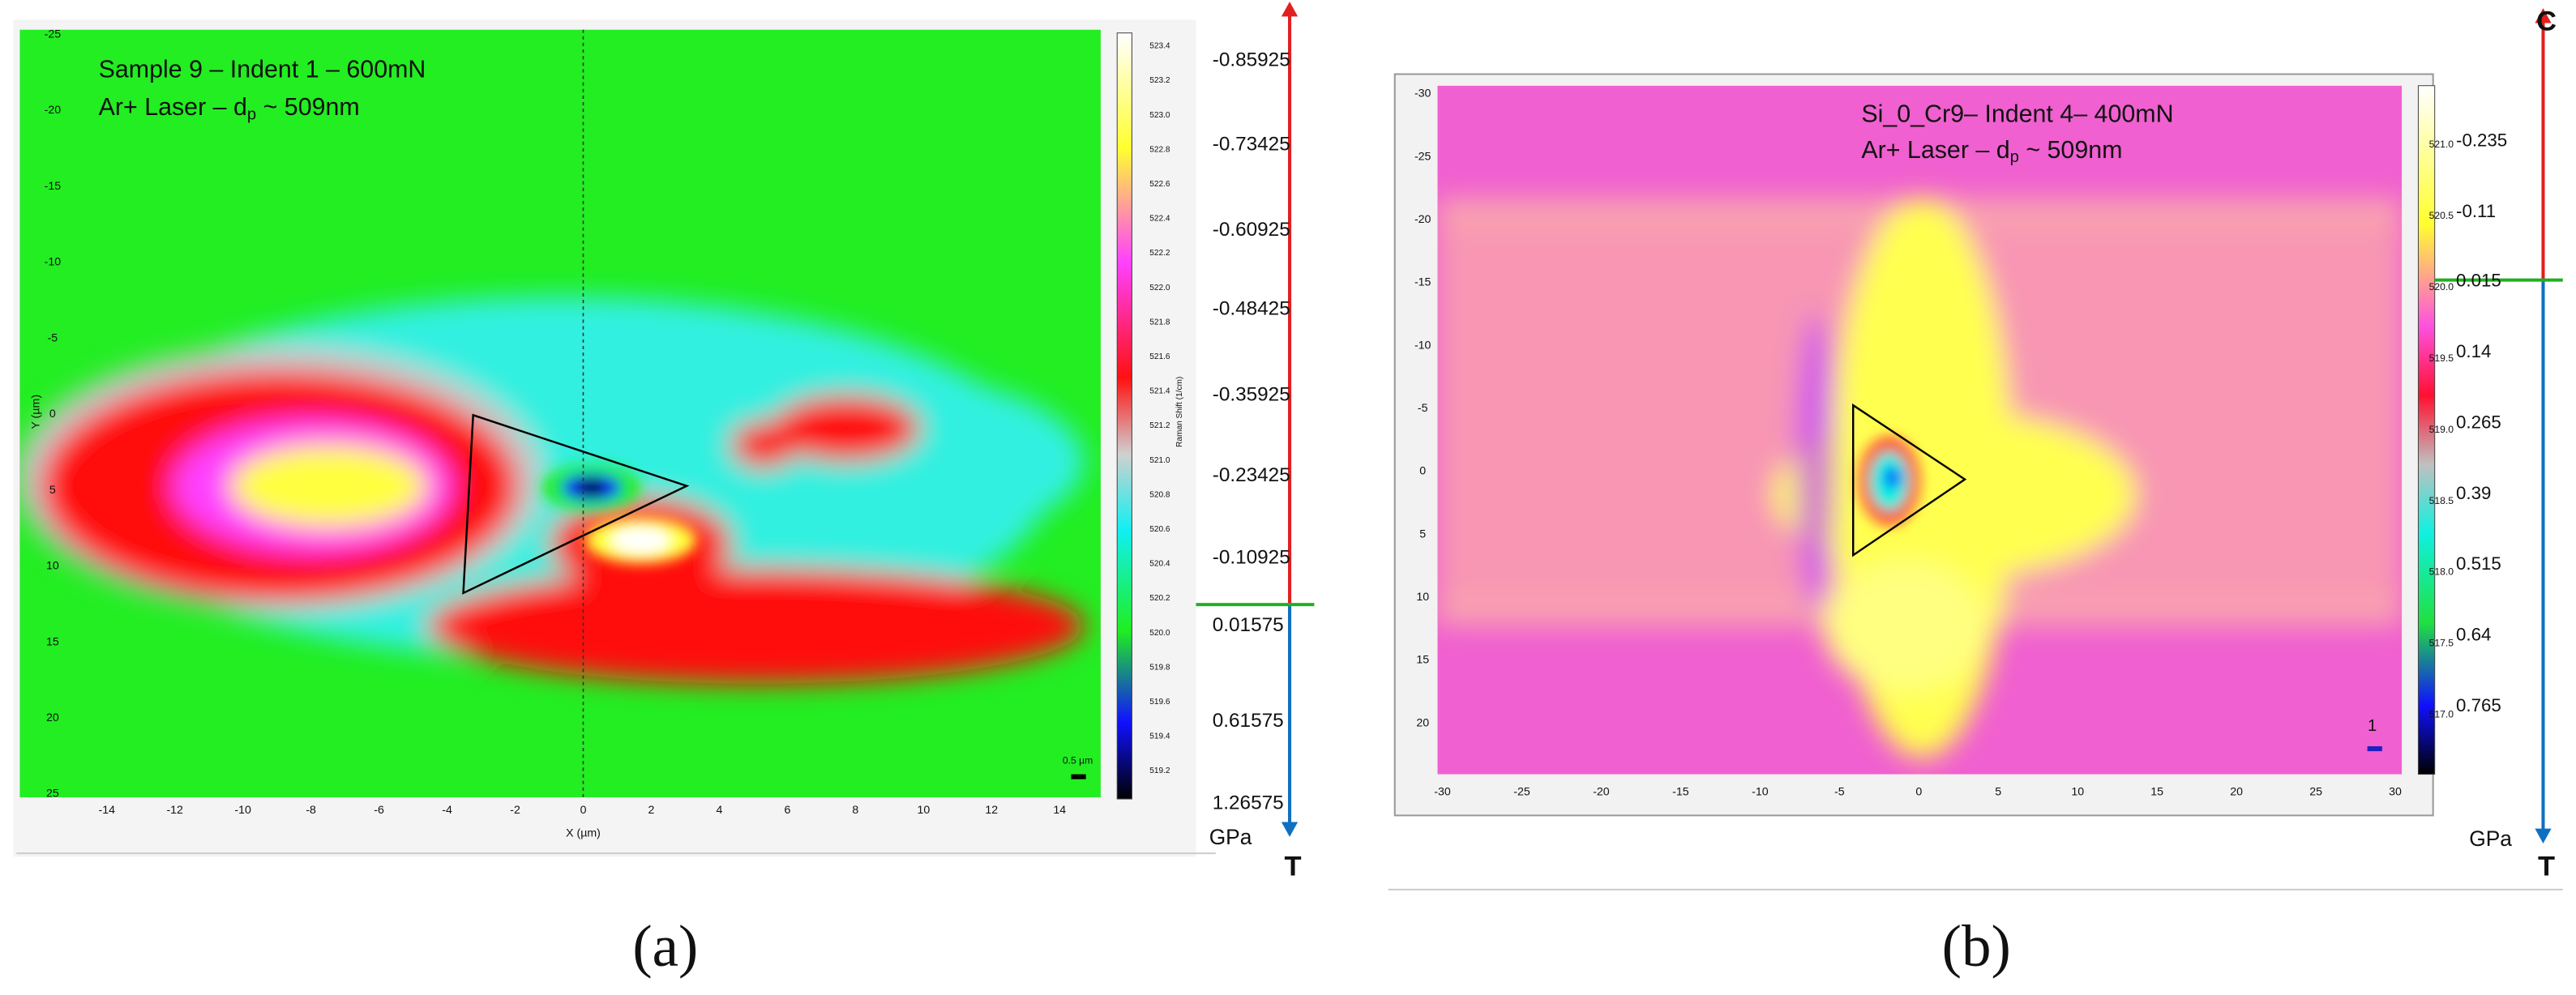  What do you see at coordinates (2441, 572) in the screenshot?
I see `colorbar-tick-label: 518.0` at bounding box center [2441, 572].